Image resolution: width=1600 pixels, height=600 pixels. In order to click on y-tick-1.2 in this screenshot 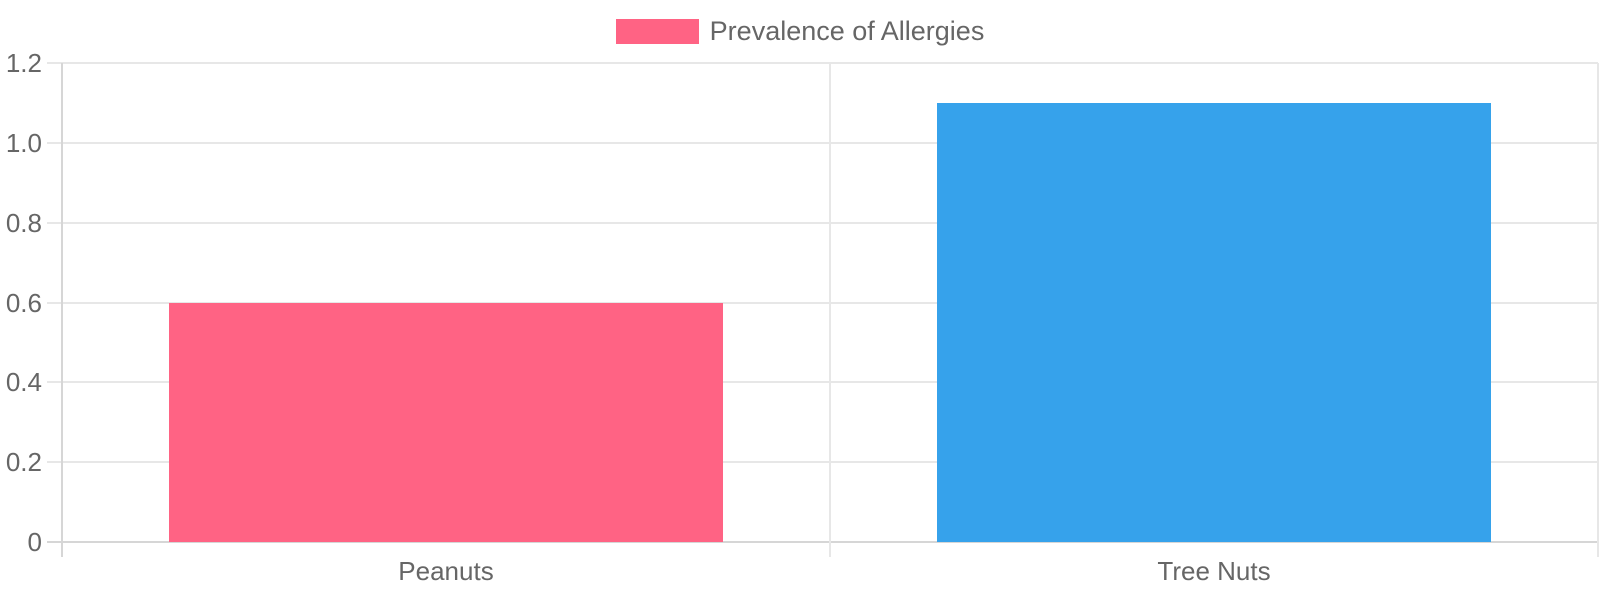, I will do `click(54, 63)`.